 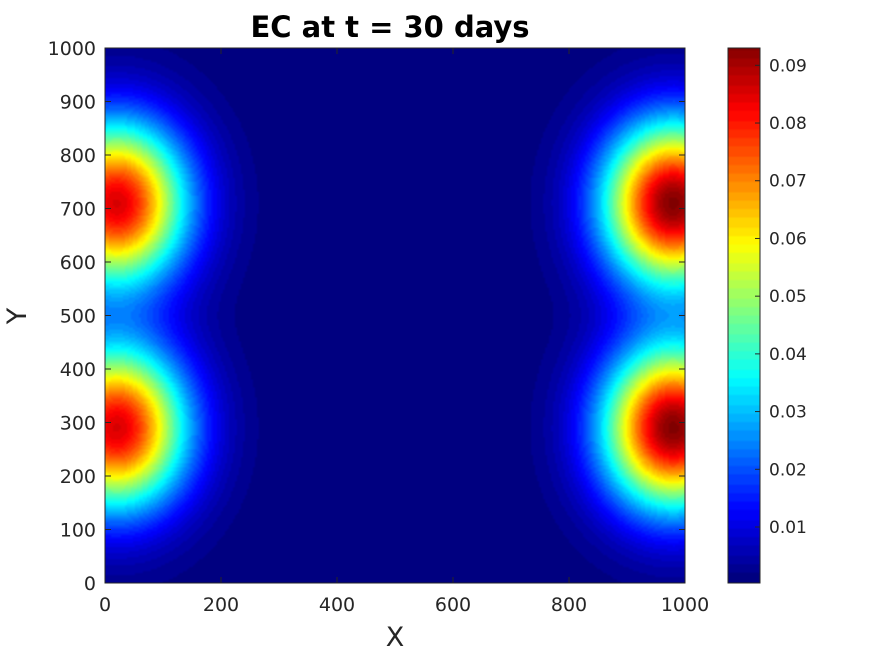 What do you see at coordinates (788, 124) in the screenshot?
I see `colorbar-tick-label: 0.08` at bounding box center [788, 124].